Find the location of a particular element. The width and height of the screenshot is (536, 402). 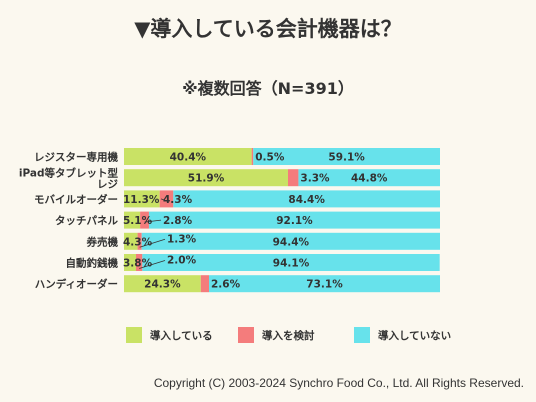

value-label: 73.1% is located at coordinates (324, 285).